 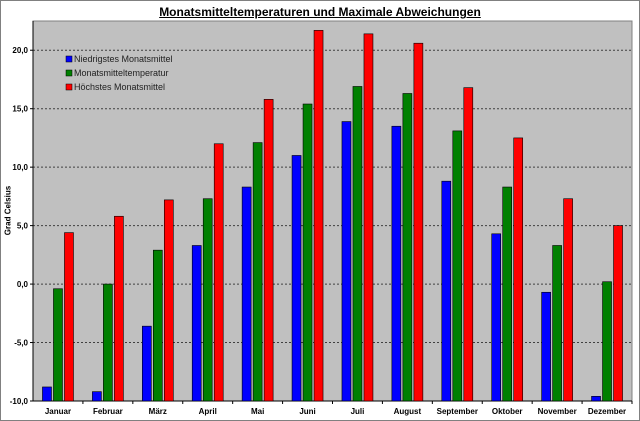 What do you see at coordinates (307, 411) in the screenshot?
I see `x-tick-label: Juni` at bounding box center [307, 411].